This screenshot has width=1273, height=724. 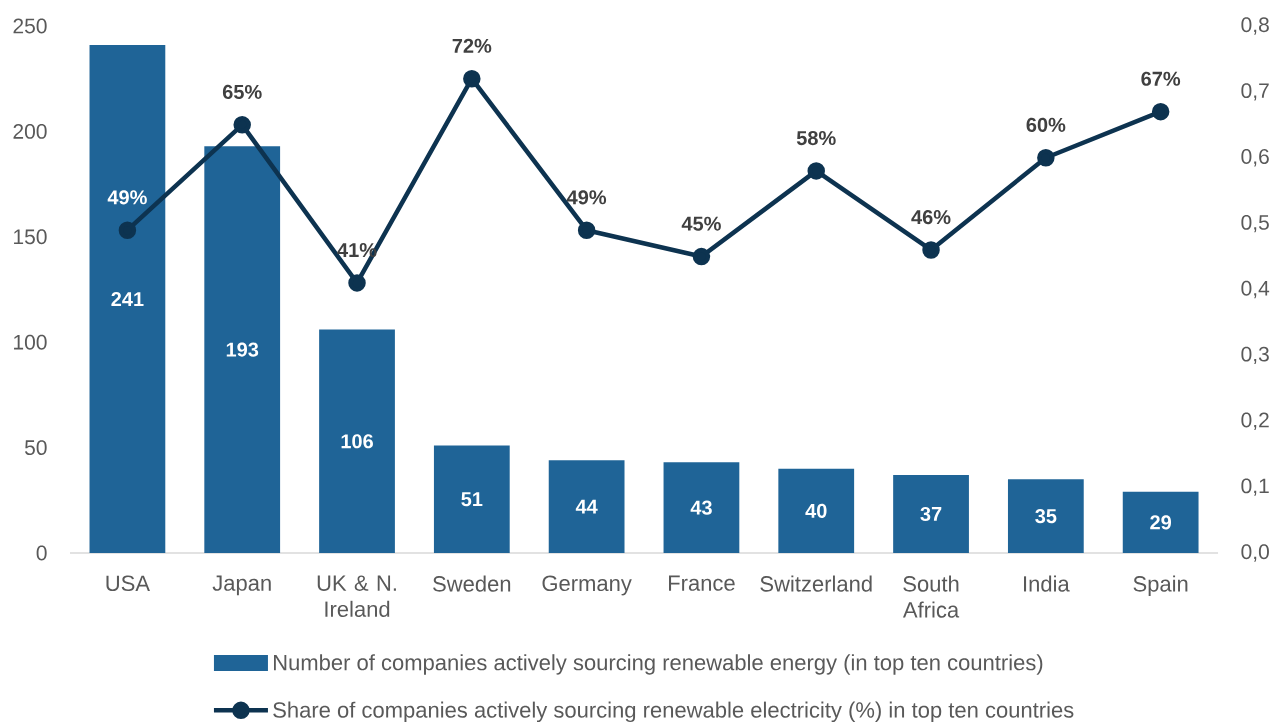 What do you see at coordinates (41, 553) in the screenshot?
I see `y-tick-label: 0` at bounding box center [41, 553].